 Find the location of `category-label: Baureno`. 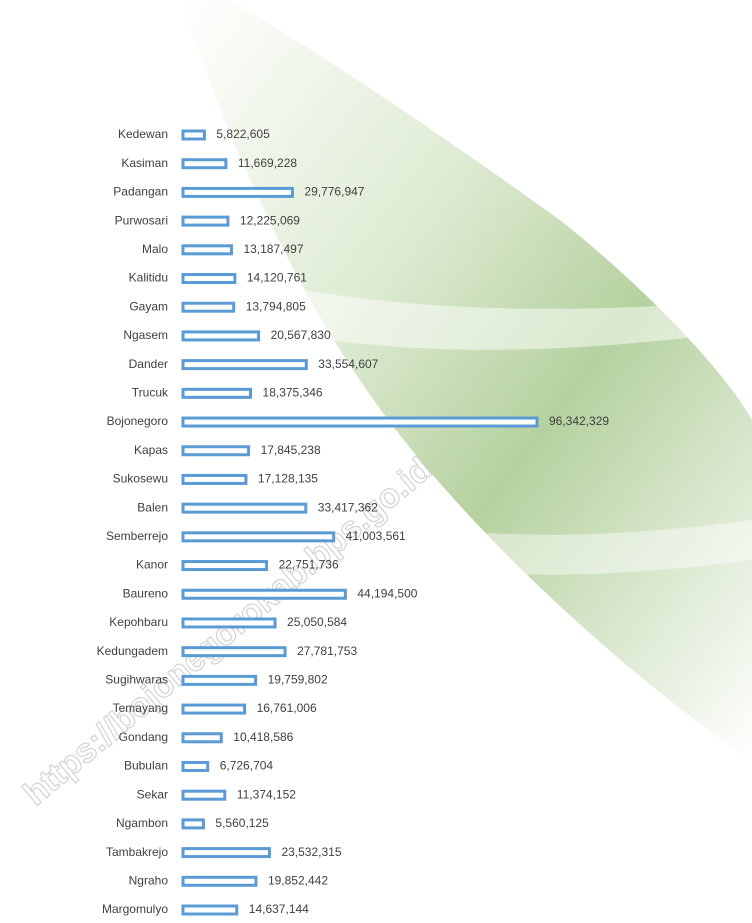

category-label: Baureno is located at coordinates (146, 593).